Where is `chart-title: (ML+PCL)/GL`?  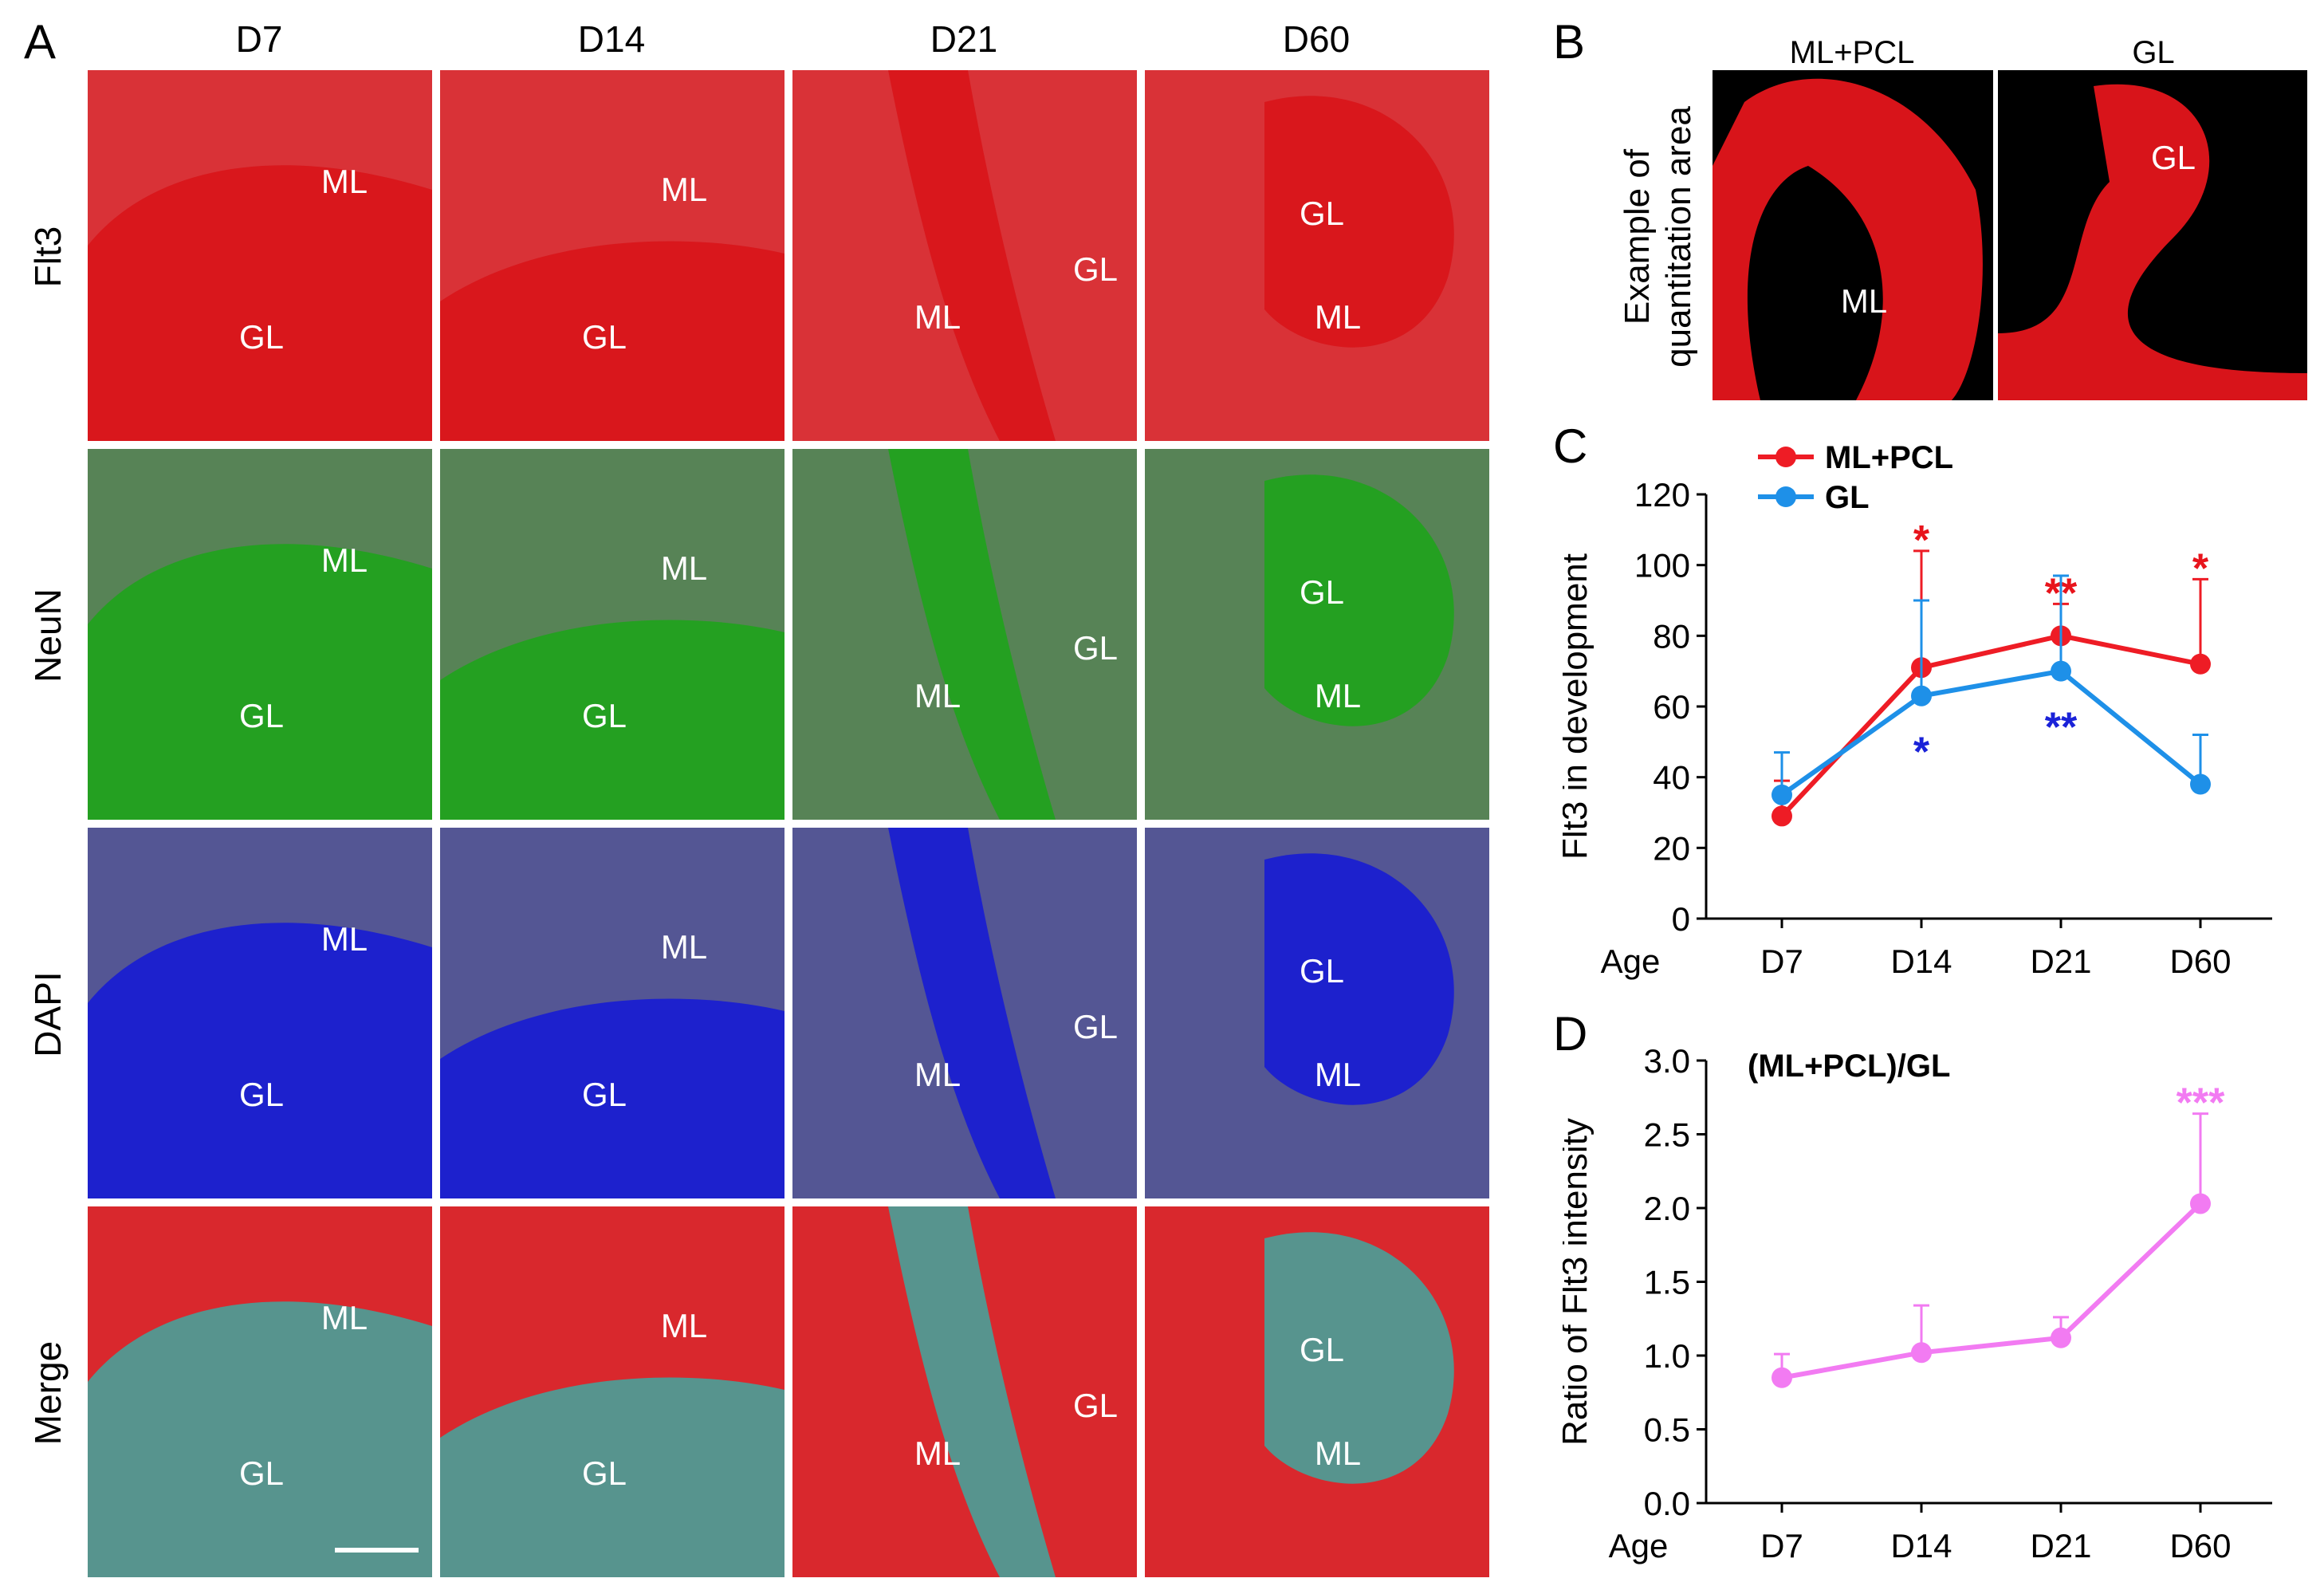 chart-title: (ML+PCL)/GL is located at coordinates (1849, 1066).